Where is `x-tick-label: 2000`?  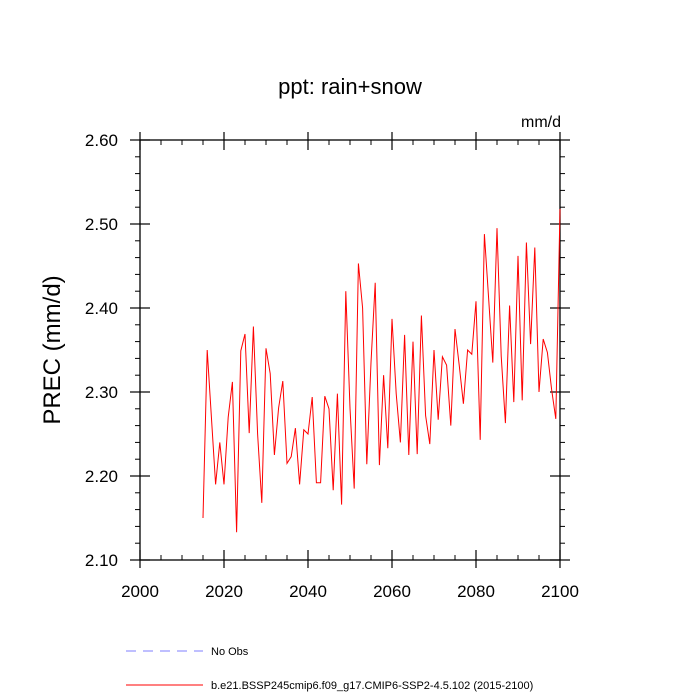 x-tick-label: 2000 is located at coordinates (140, 591).